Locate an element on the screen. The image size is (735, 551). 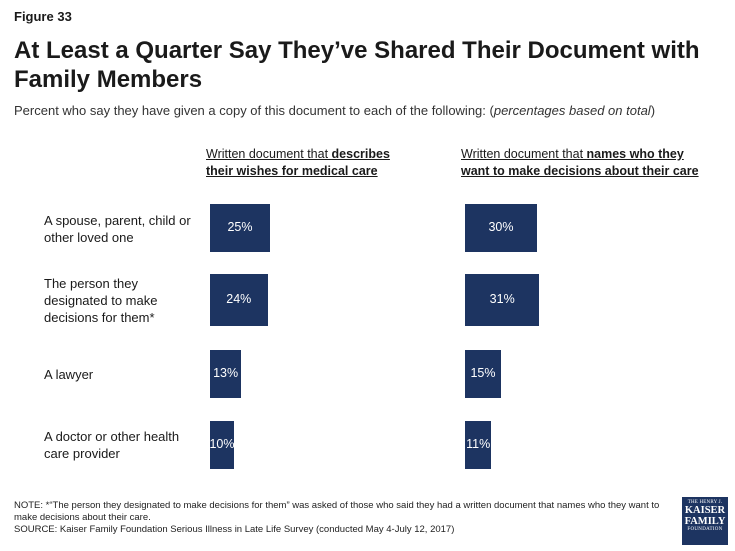
bar-value-label: 30% is located at coordinates (501, 227).